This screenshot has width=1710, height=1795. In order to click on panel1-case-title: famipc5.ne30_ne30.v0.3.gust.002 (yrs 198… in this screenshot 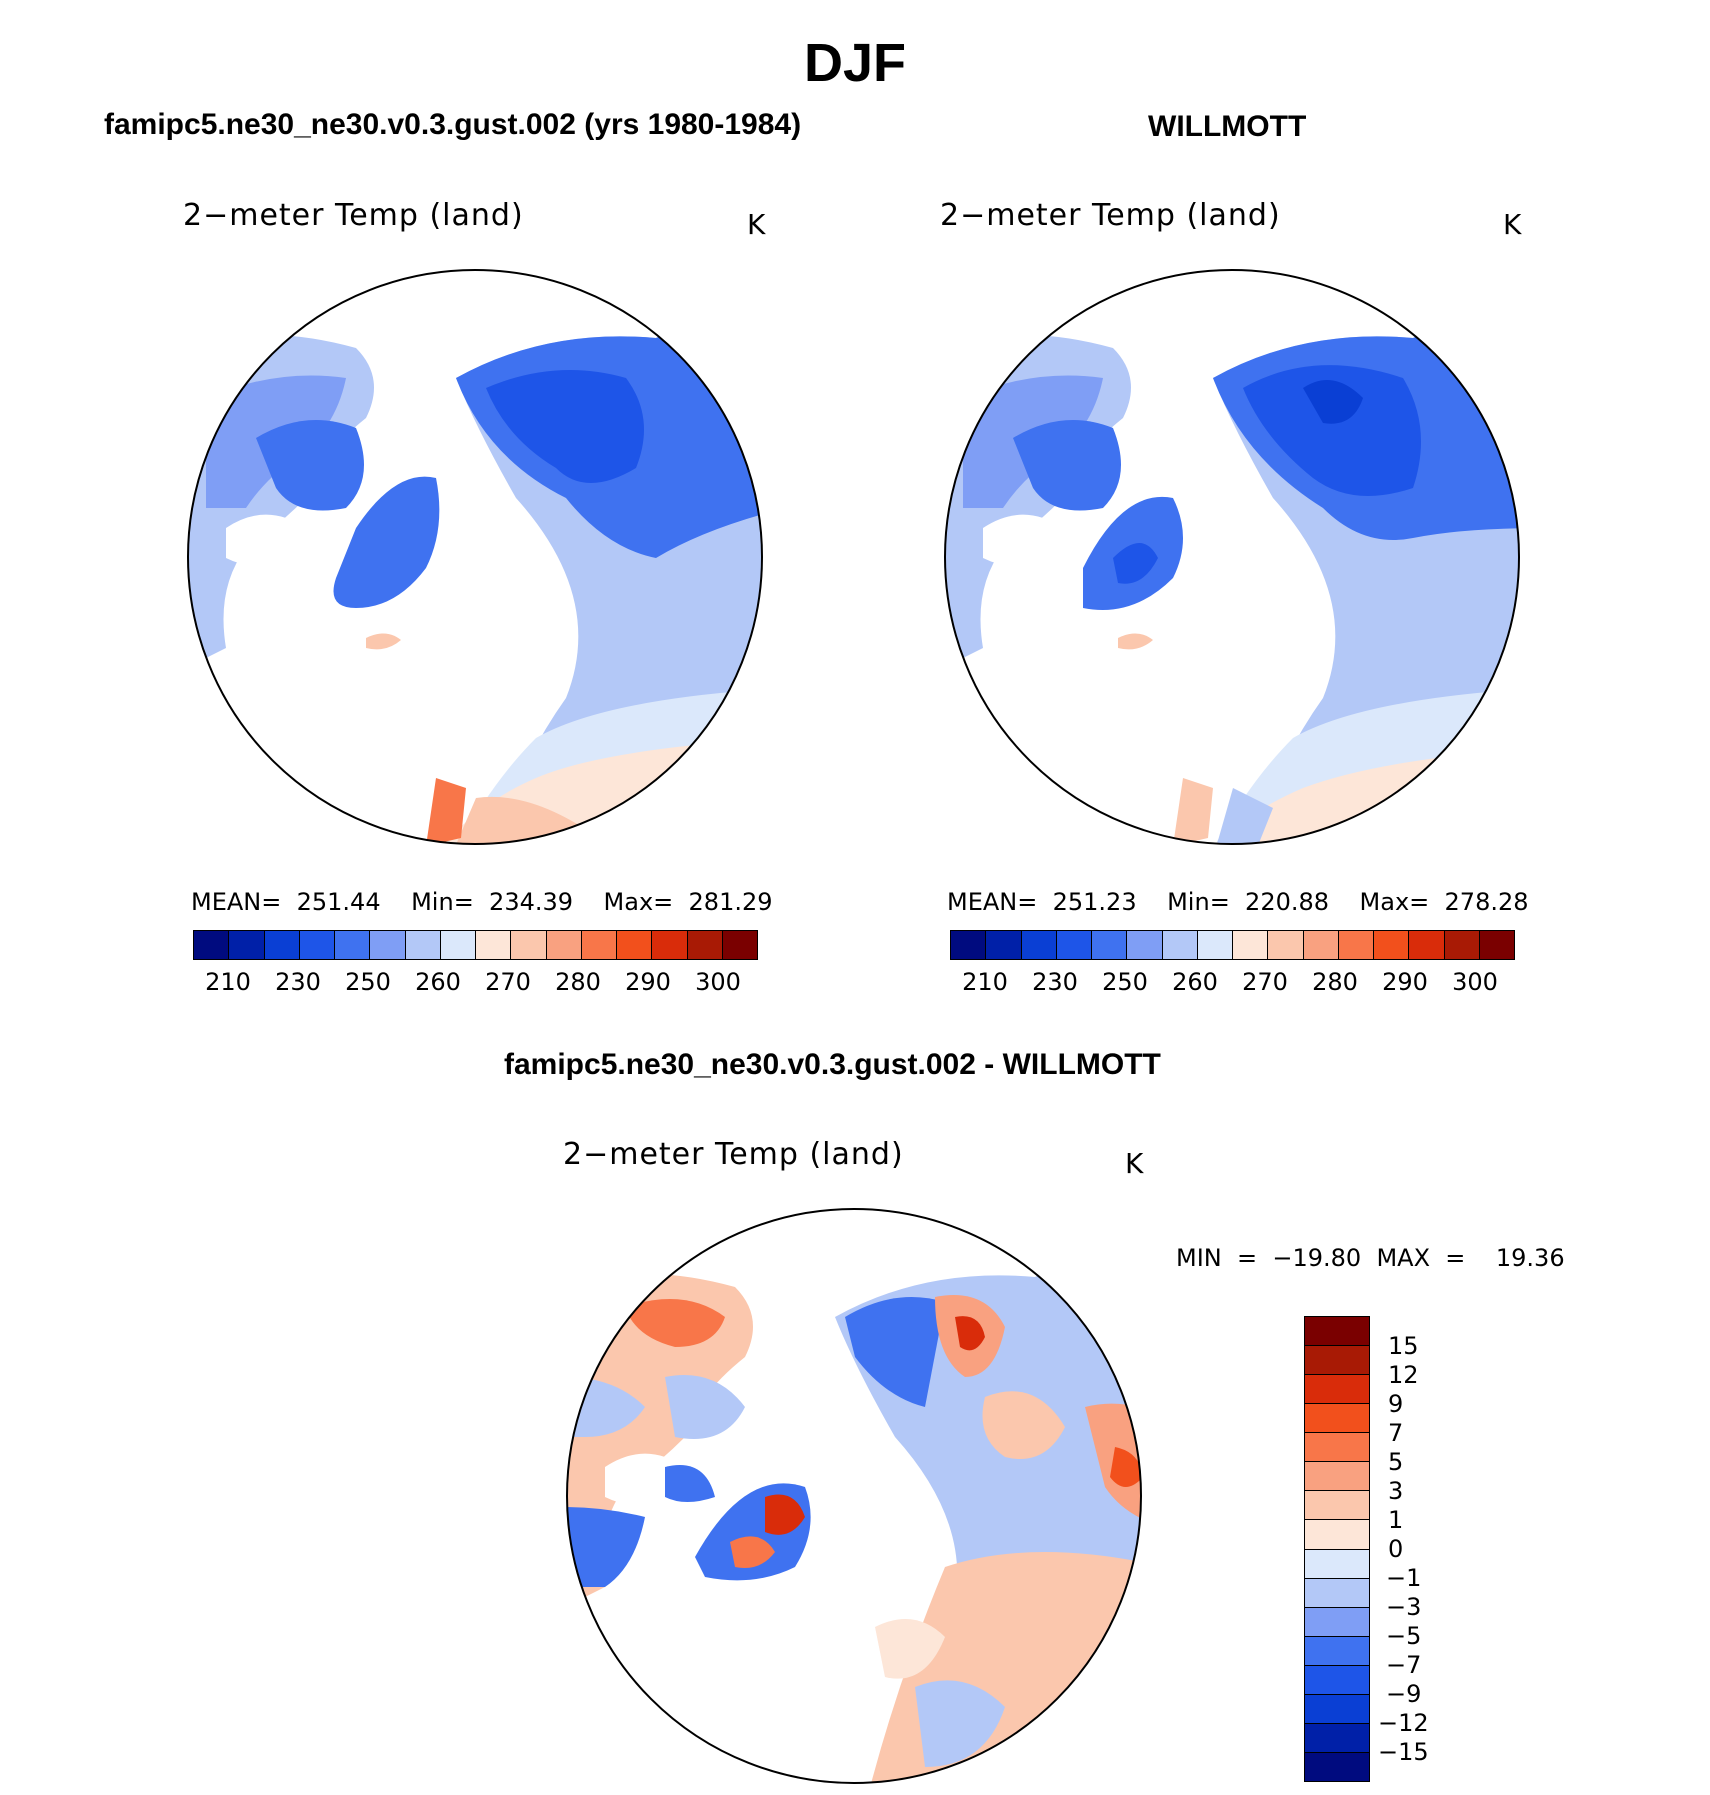, I will do `click(453, 124)`.